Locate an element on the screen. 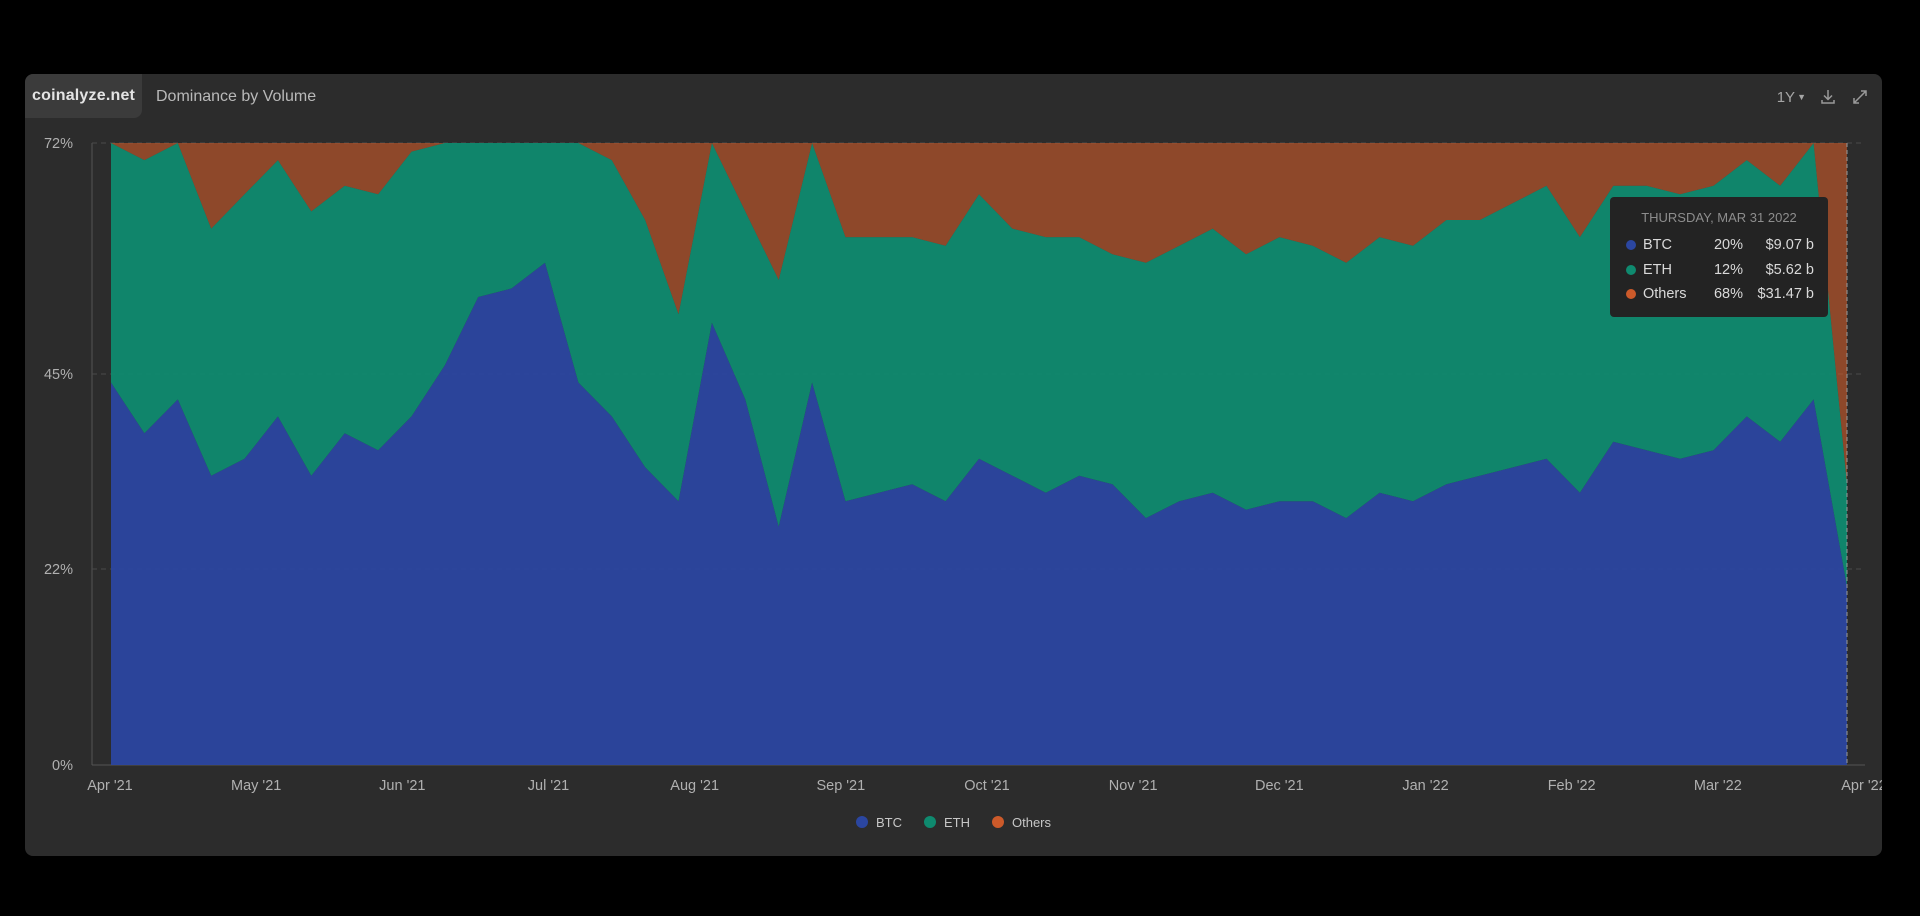 The width and height of the screenshot is (1920, 916). tooltip-row-btc: BTC 20% $9.07 b is located at coordinates (1719, 245).